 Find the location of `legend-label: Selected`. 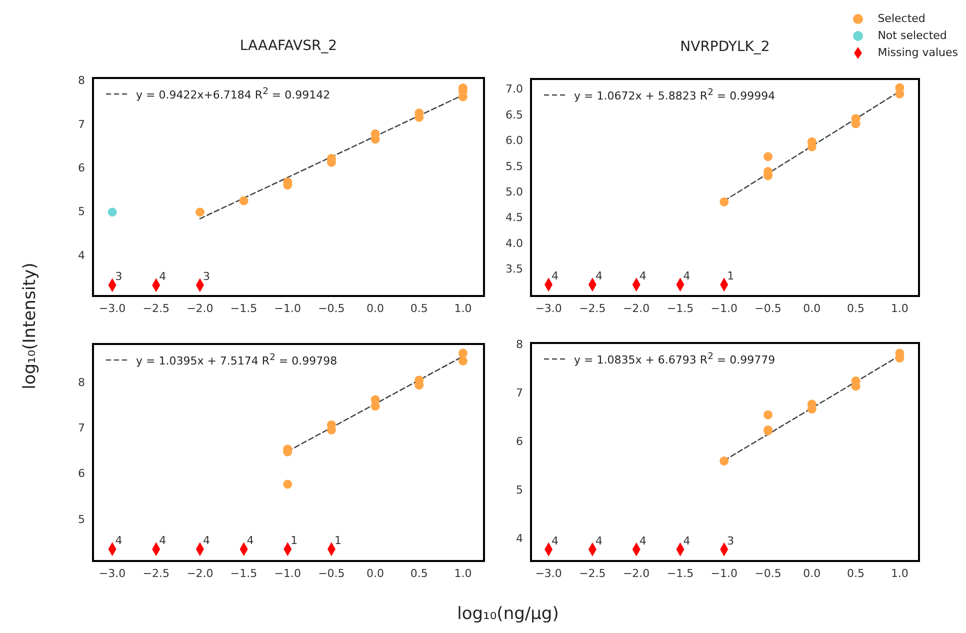

legend-label: Selected is located at coordinates (902, 18).